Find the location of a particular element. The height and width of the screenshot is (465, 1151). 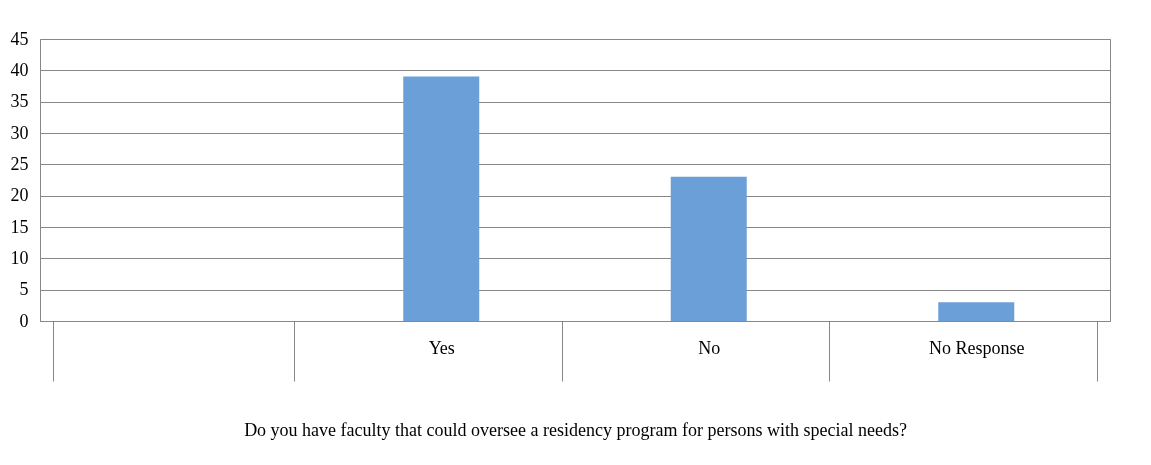

y-tick-label: 40 is located at coordinates (19, 69).